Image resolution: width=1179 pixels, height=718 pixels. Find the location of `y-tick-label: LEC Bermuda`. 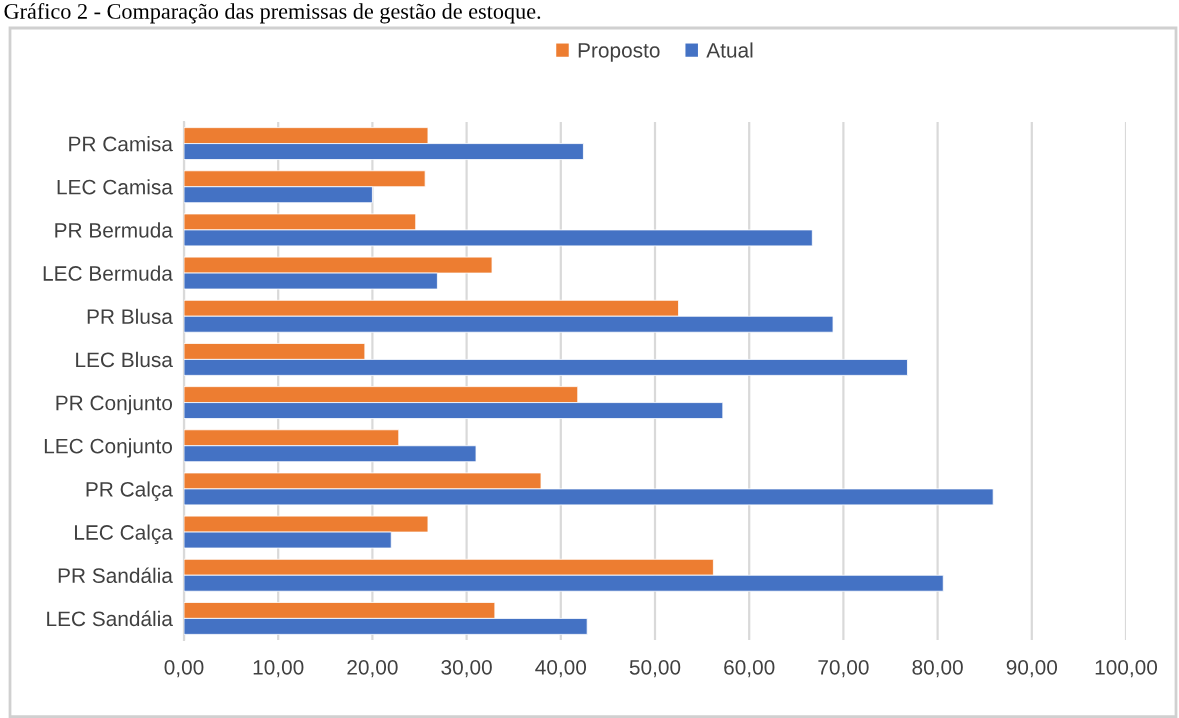

y-tick-label: LEC Bermuda is located at coordinates (108, 273).